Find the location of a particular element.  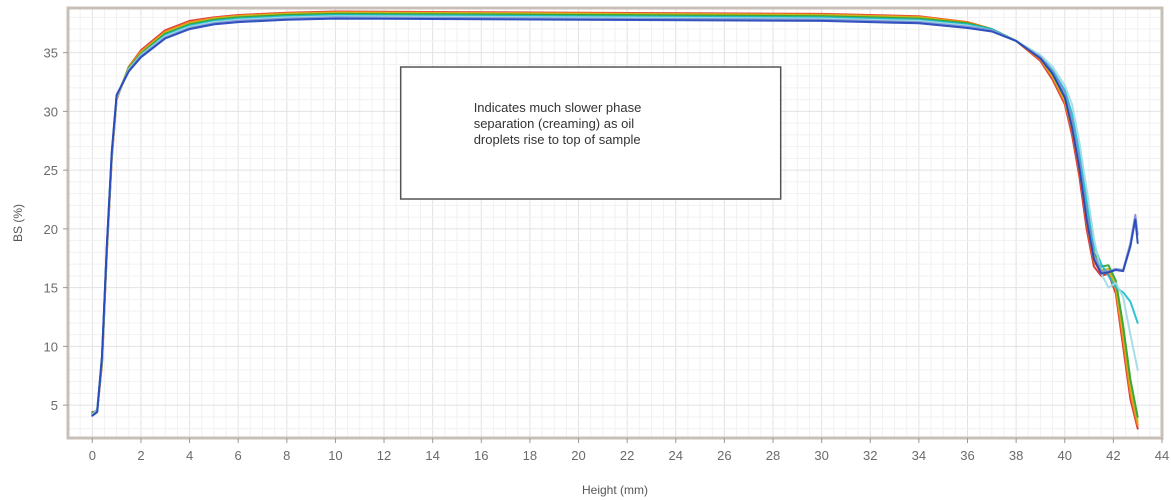

y-tick-label: 5 is located at coordinates (54, 405).